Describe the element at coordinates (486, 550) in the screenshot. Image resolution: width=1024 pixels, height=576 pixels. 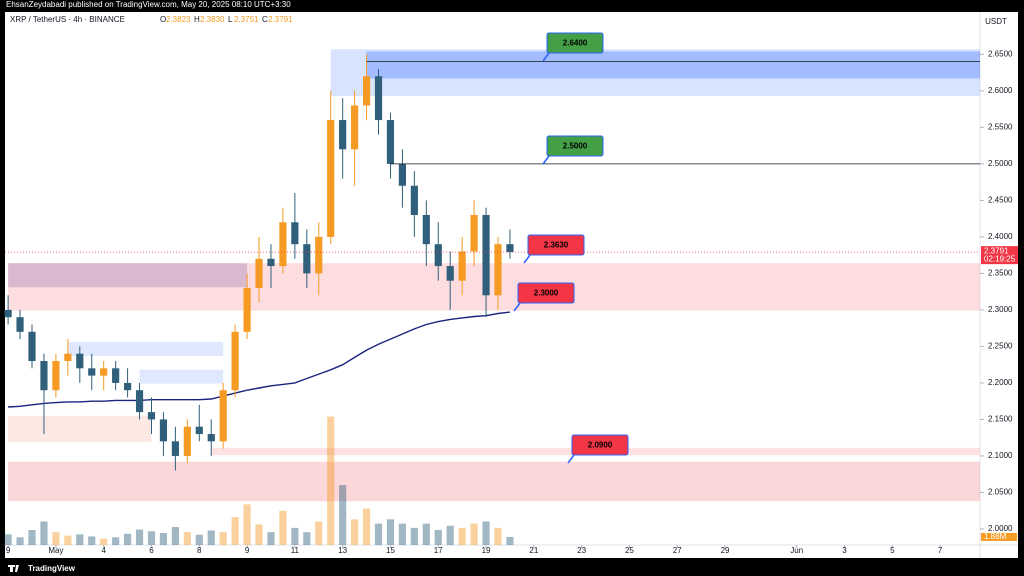
I see `x-tick-label: 19` at that location.